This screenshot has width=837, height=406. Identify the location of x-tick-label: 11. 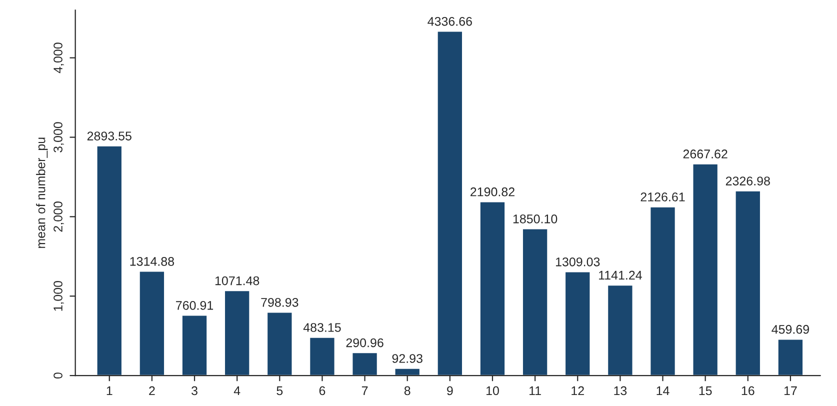
(535, 391).